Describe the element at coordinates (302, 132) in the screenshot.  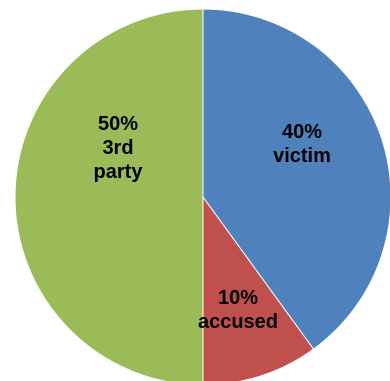
I see `slice-label-line: 40%` at that location.